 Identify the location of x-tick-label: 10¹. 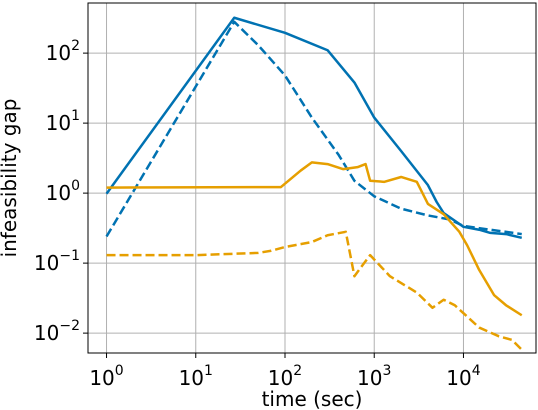
(196, 376).